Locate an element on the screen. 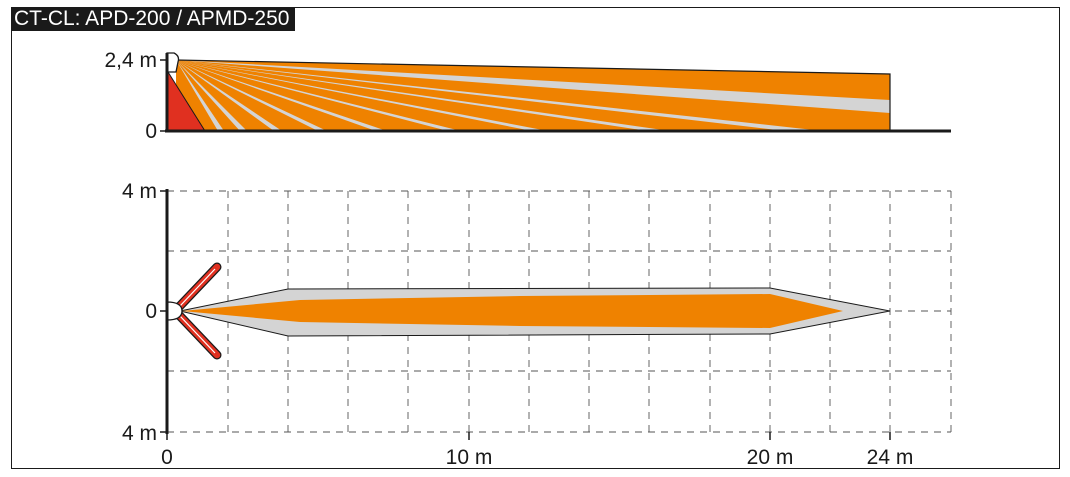  top-y-label-top: 4 m is located at coordinates (139, 191).